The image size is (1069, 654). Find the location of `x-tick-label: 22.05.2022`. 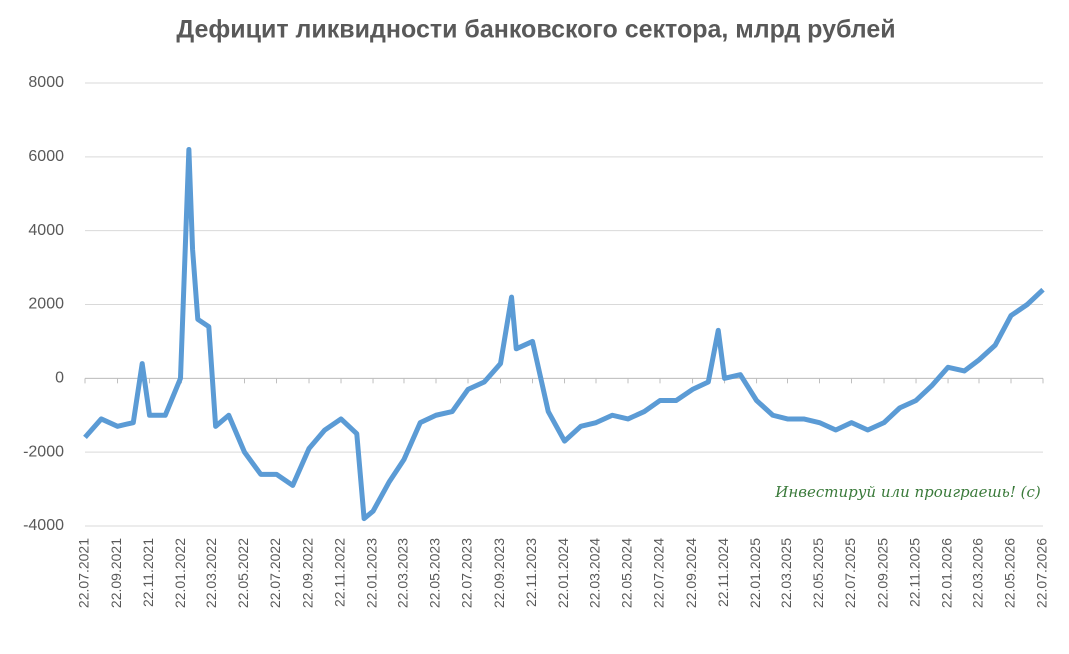

x-tick-label: 22.05.2022 is located at coordinates (243, 573).